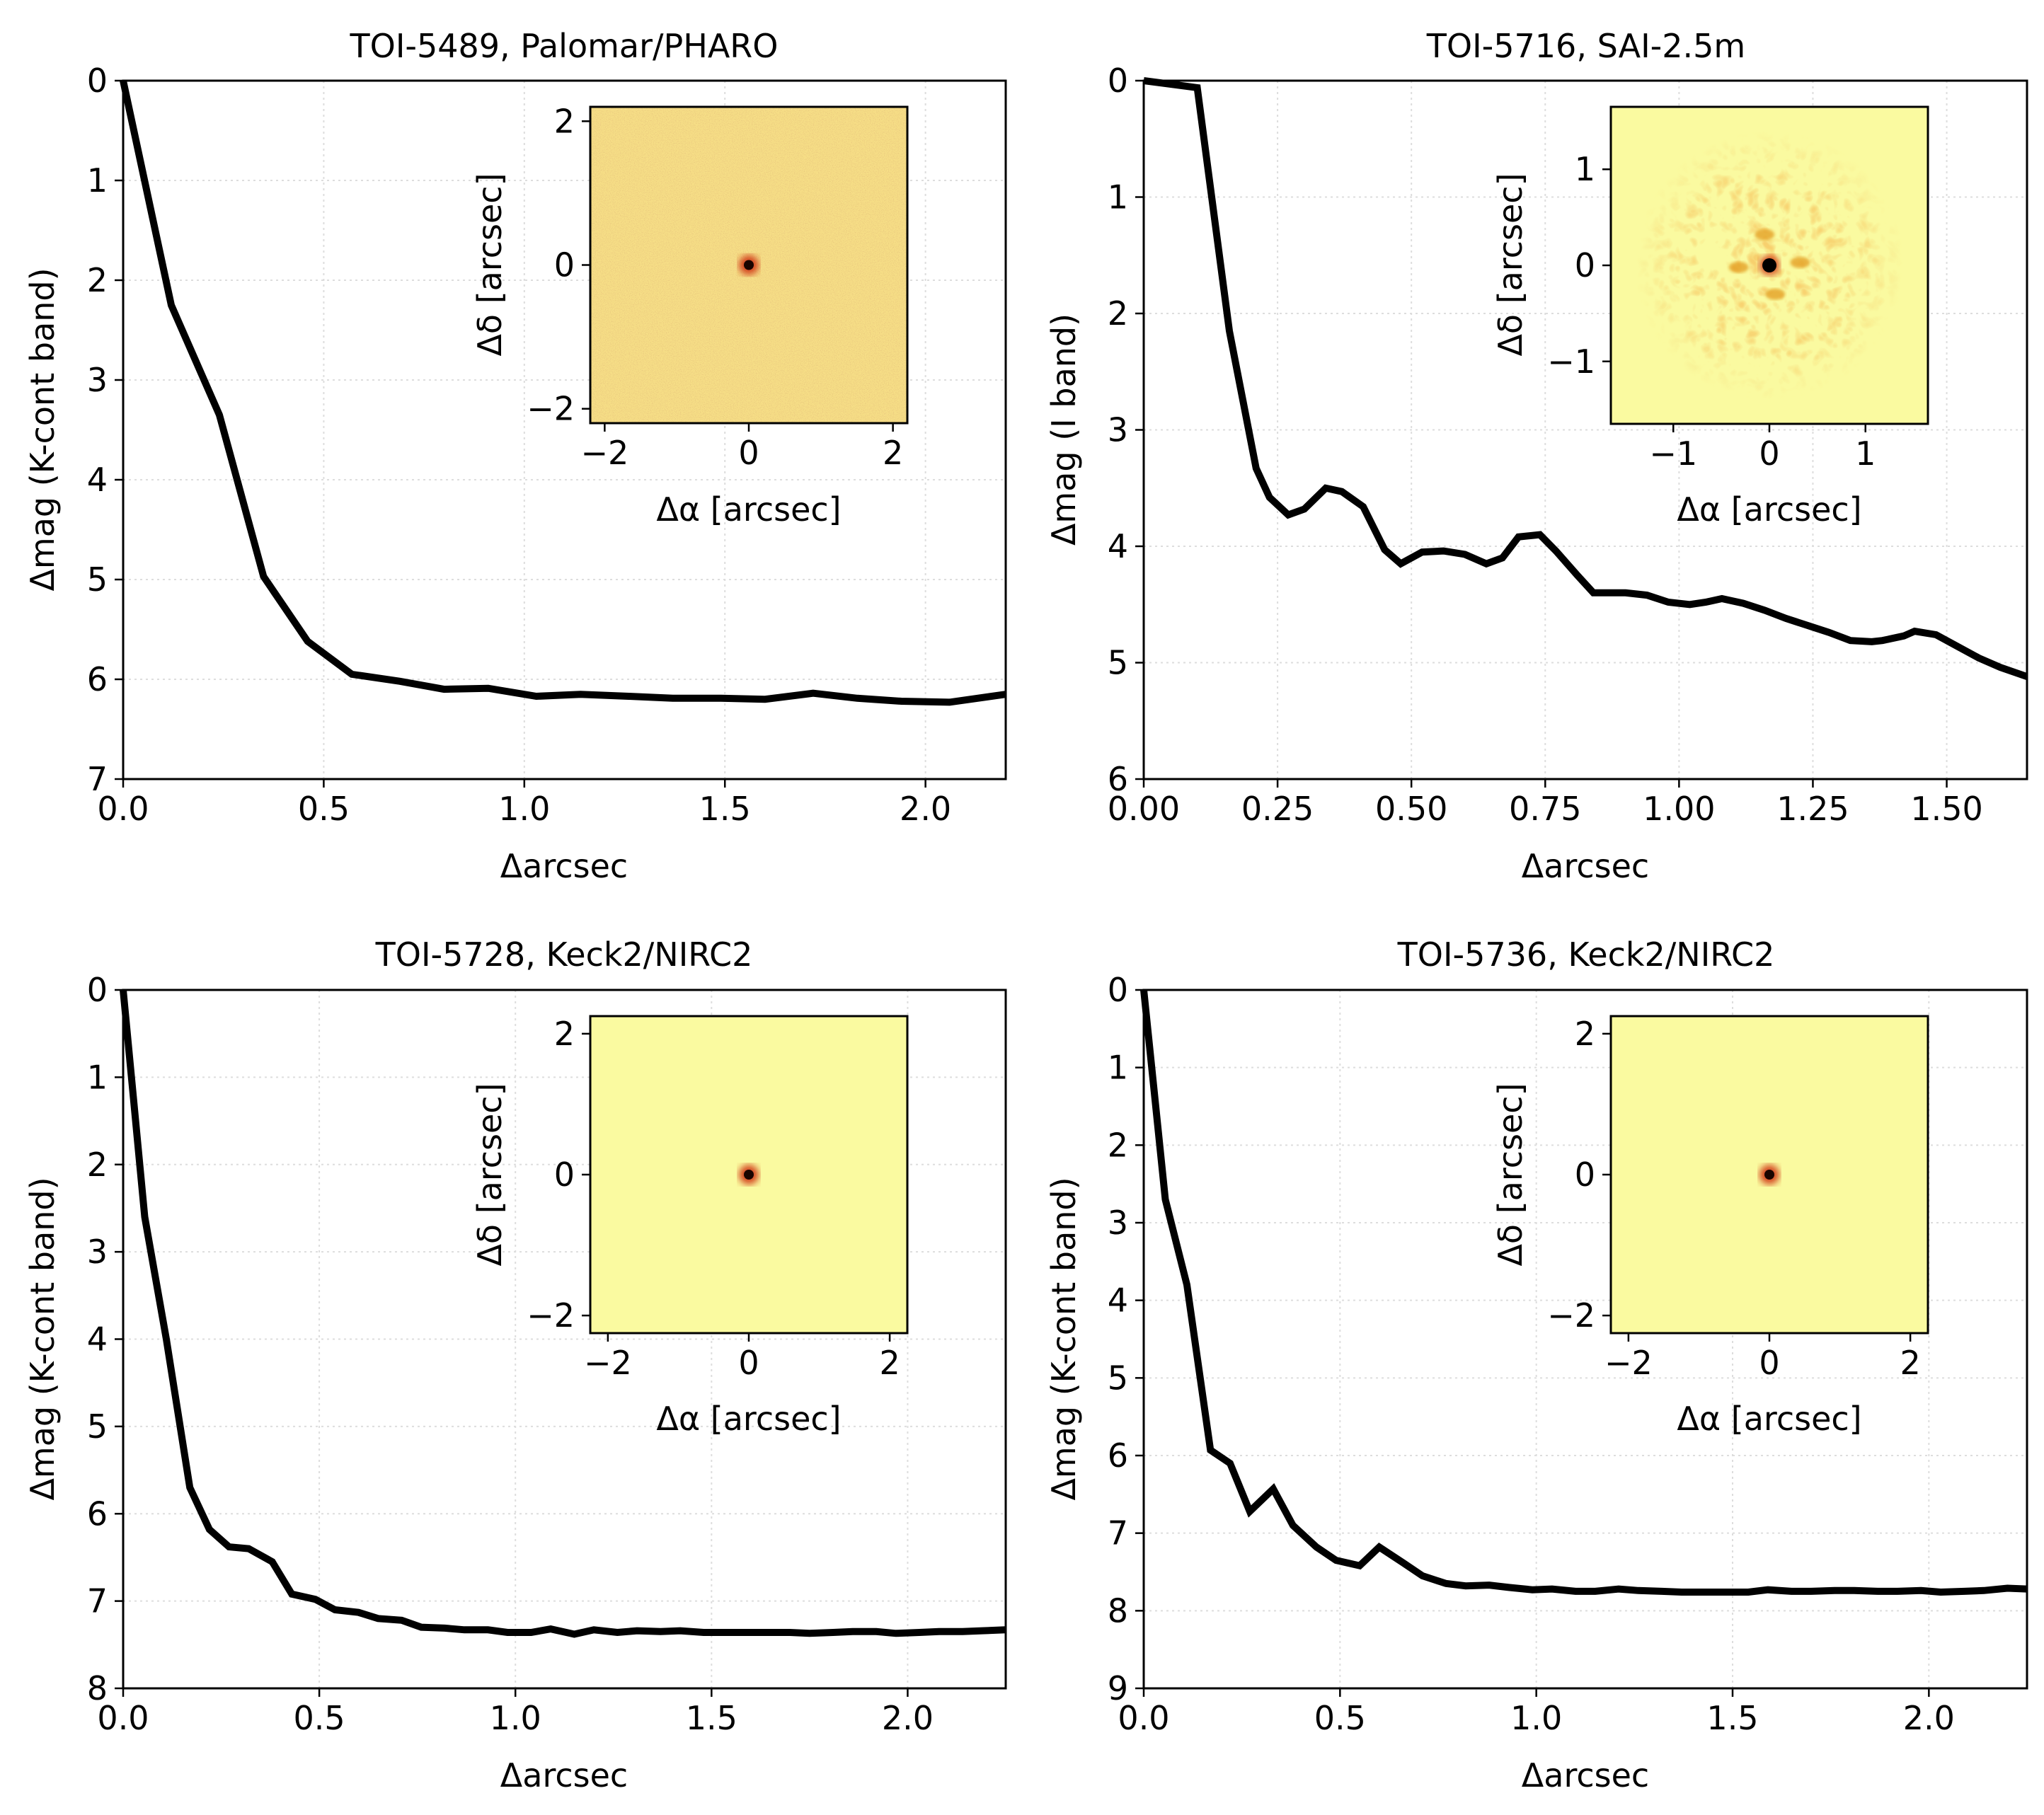 The image size is (2044, 1815). I want to click on y-tick-label: 2, so click(97, 280).